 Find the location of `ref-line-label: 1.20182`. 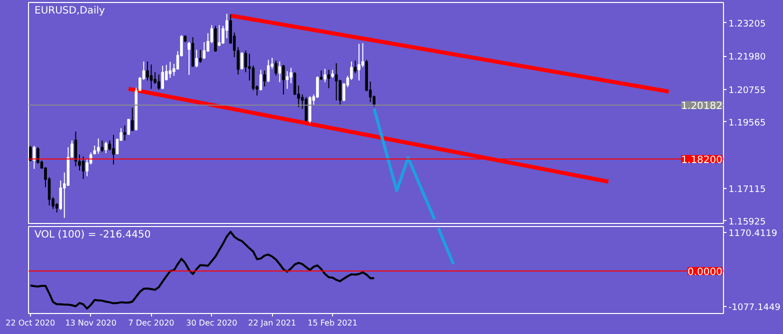

ref-line-label: 1.20182 is located at coordinates (702, 106).